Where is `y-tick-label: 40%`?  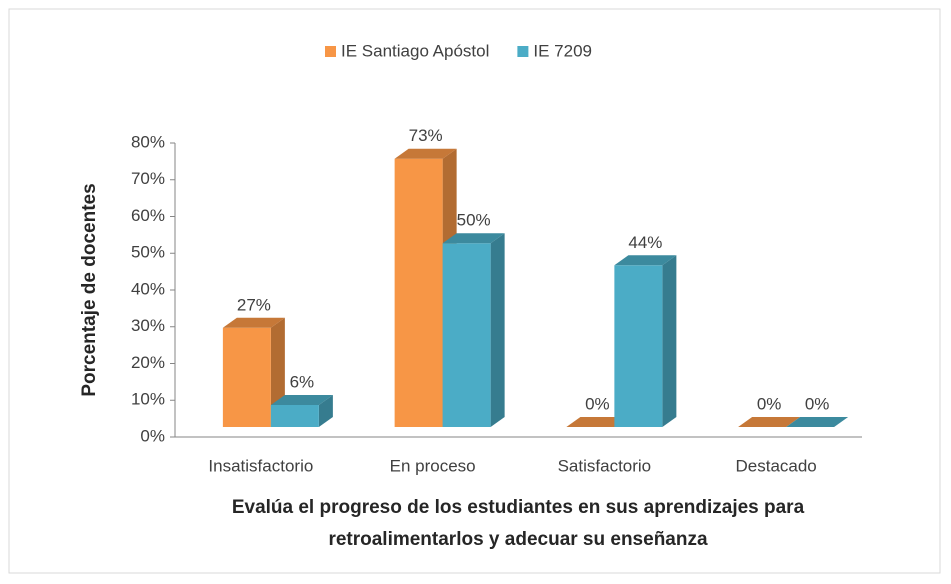 y-tick-label: 40% is located at coordinates (148, 288).